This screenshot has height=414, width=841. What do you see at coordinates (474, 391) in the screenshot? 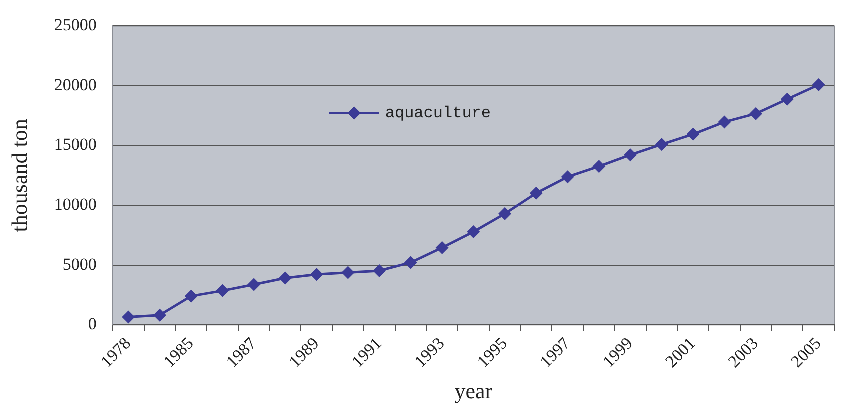
I see `x-axis-title: year` at bounding box center [474, 391].